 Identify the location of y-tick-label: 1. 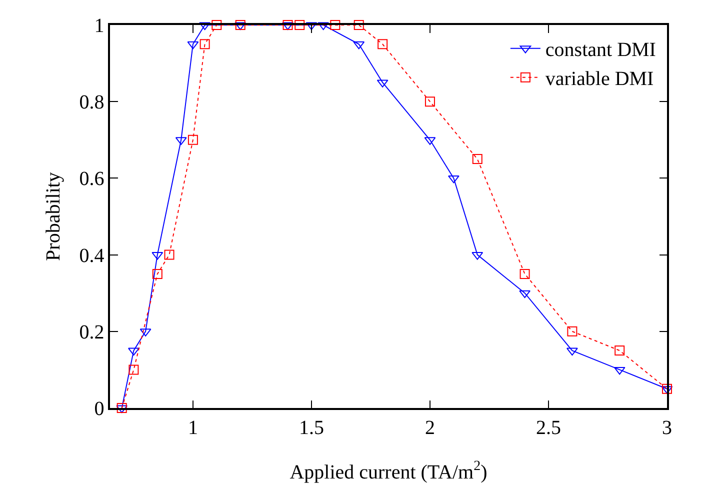
(99, 26).